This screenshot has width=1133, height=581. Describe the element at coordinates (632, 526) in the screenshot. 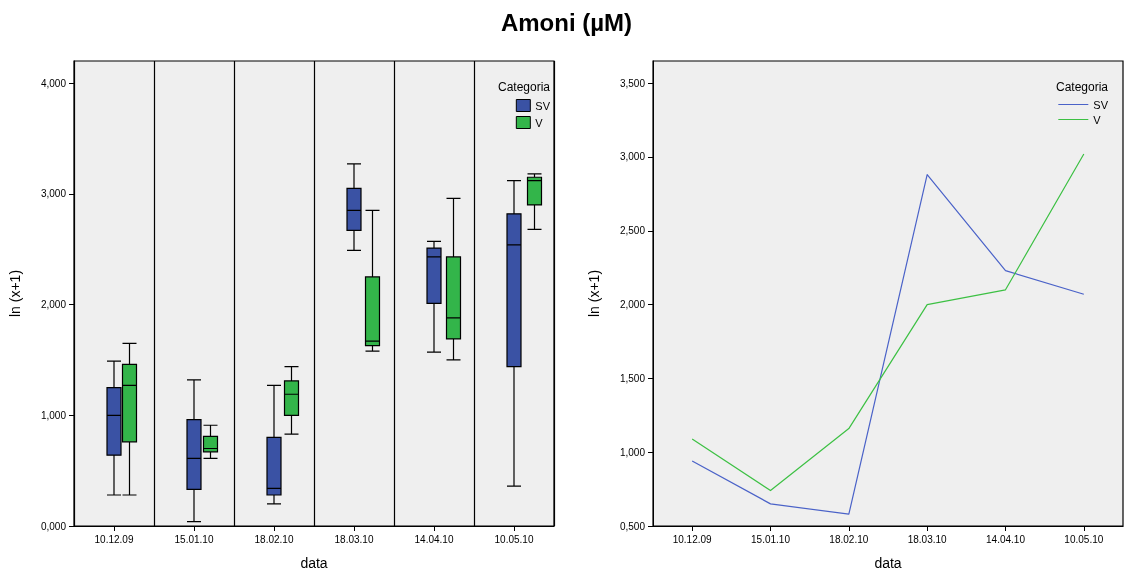

I see `y-tick-label: 0,500` at that location.